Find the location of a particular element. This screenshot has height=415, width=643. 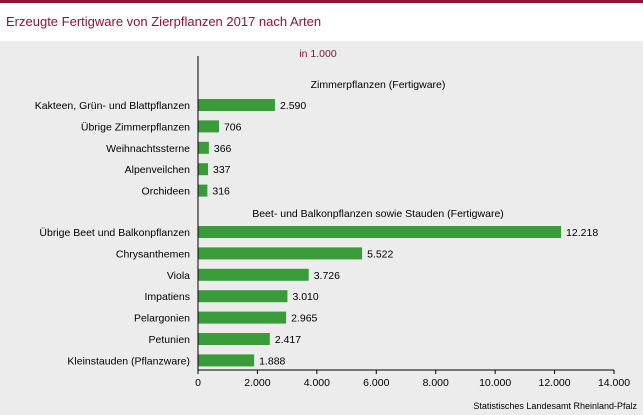

value-label: 337 is located at coordinates (222, 170).